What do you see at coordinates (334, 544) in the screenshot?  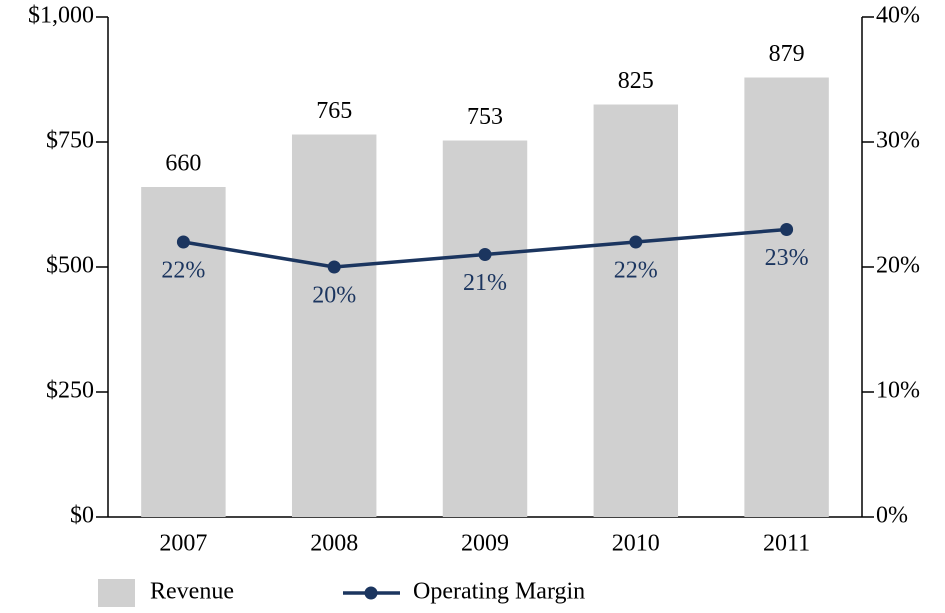 I see `x-tick-label: 2008` at bounding box center [334, 544].